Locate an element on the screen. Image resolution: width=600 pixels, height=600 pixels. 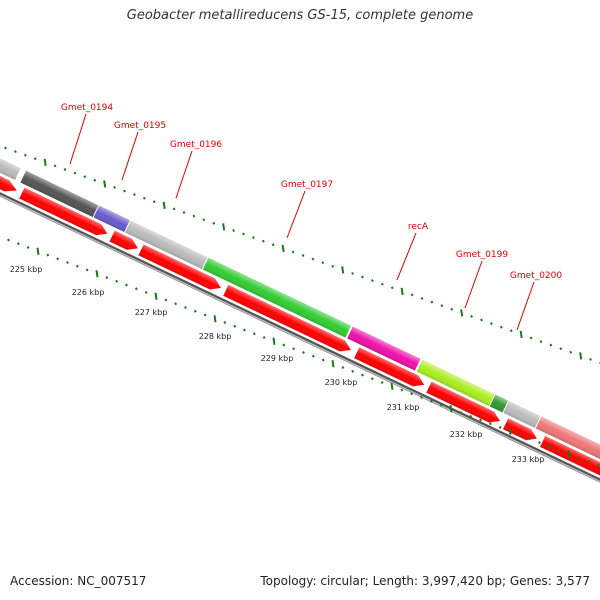
gene-label: Gmet_0199 is located at coordinates (482, 255).